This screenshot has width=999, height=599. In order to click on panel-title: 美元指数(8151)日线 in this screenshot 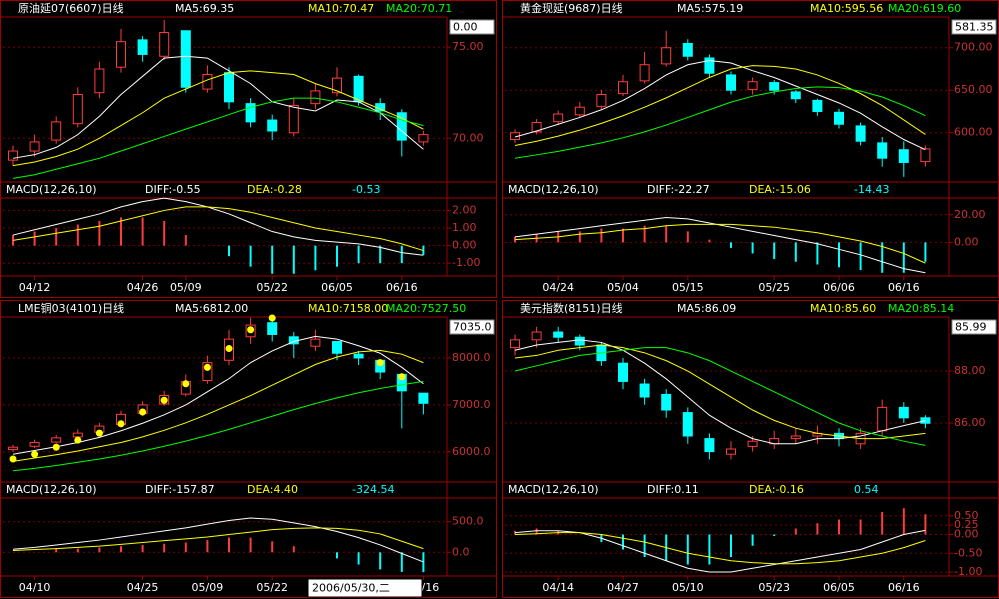, I will do `click(571, 308)`.